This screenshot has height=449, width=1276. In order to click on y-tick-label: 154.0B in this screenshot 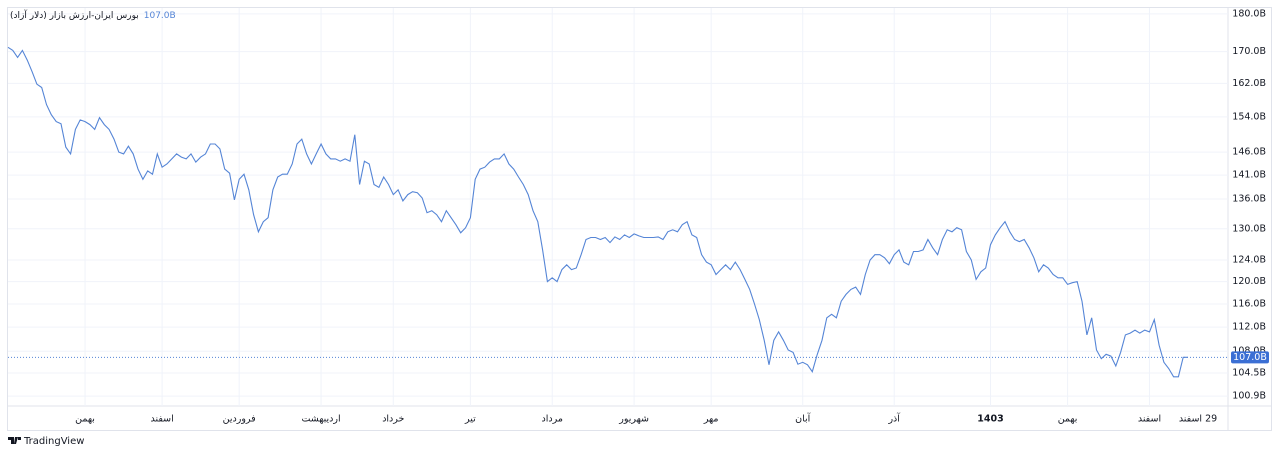, I will do `click(1249, 116)`.